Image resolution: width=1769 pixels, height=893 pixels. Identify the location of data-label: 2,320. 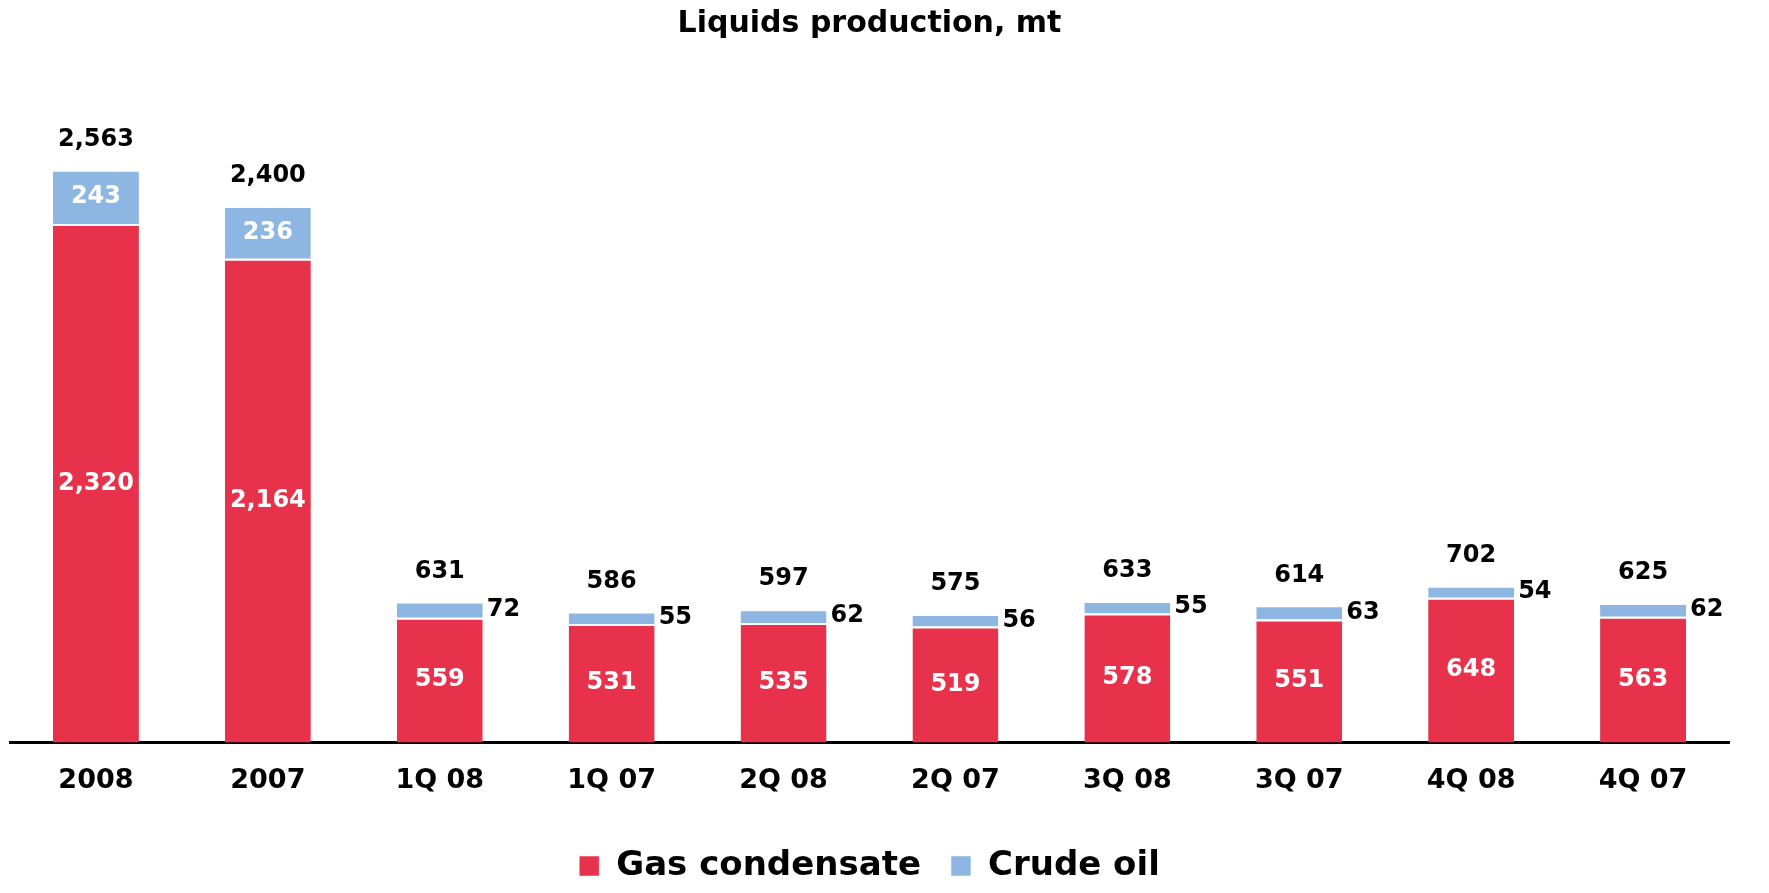
(95, 481).